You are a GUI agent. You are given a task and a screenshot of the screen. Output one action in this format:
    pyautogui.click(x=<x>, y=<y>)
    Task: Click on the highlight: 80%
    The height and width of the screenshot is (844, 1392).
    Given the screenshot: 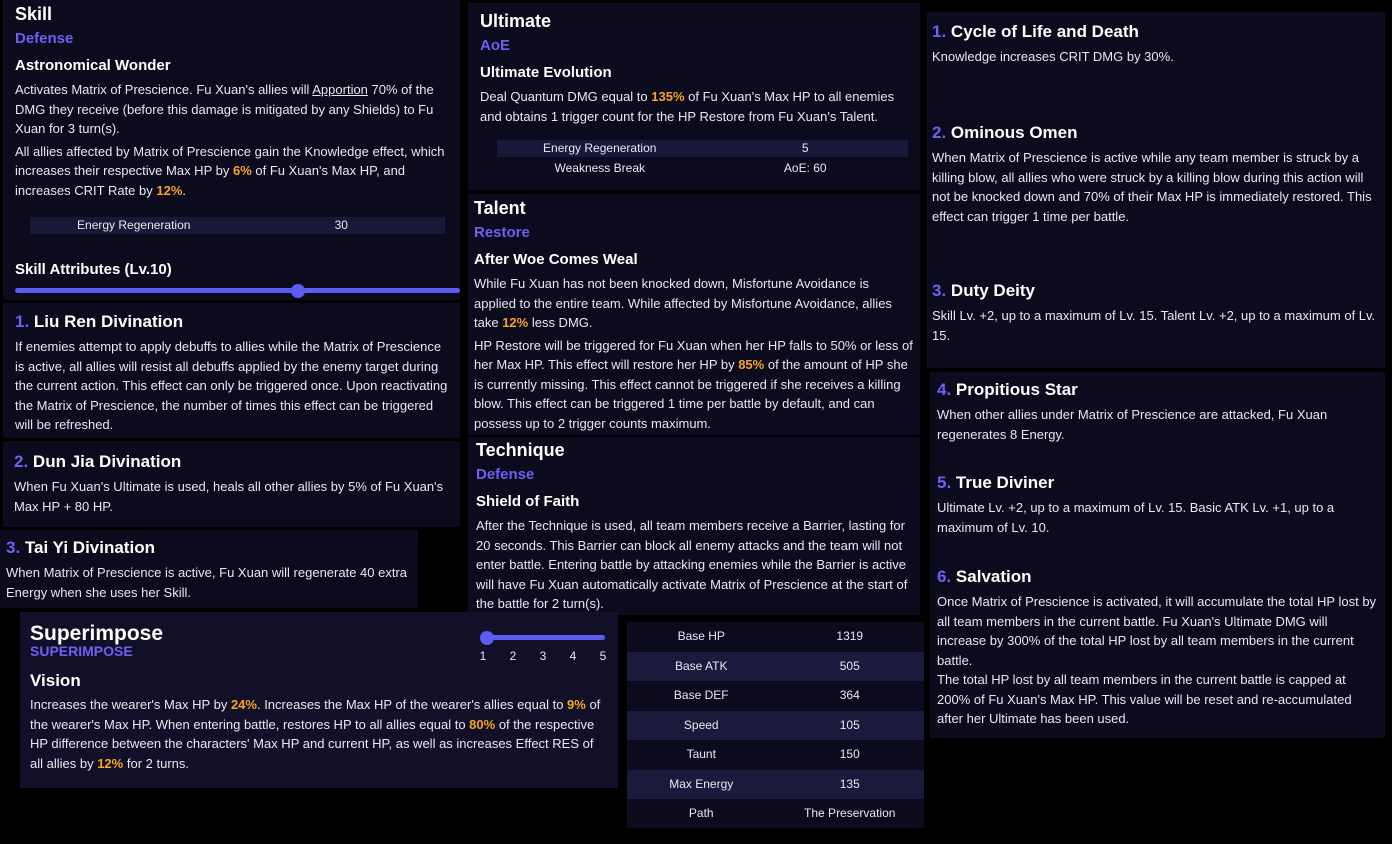 What is the action you would take?
    pyautogui.click(x=482, y=724)
    